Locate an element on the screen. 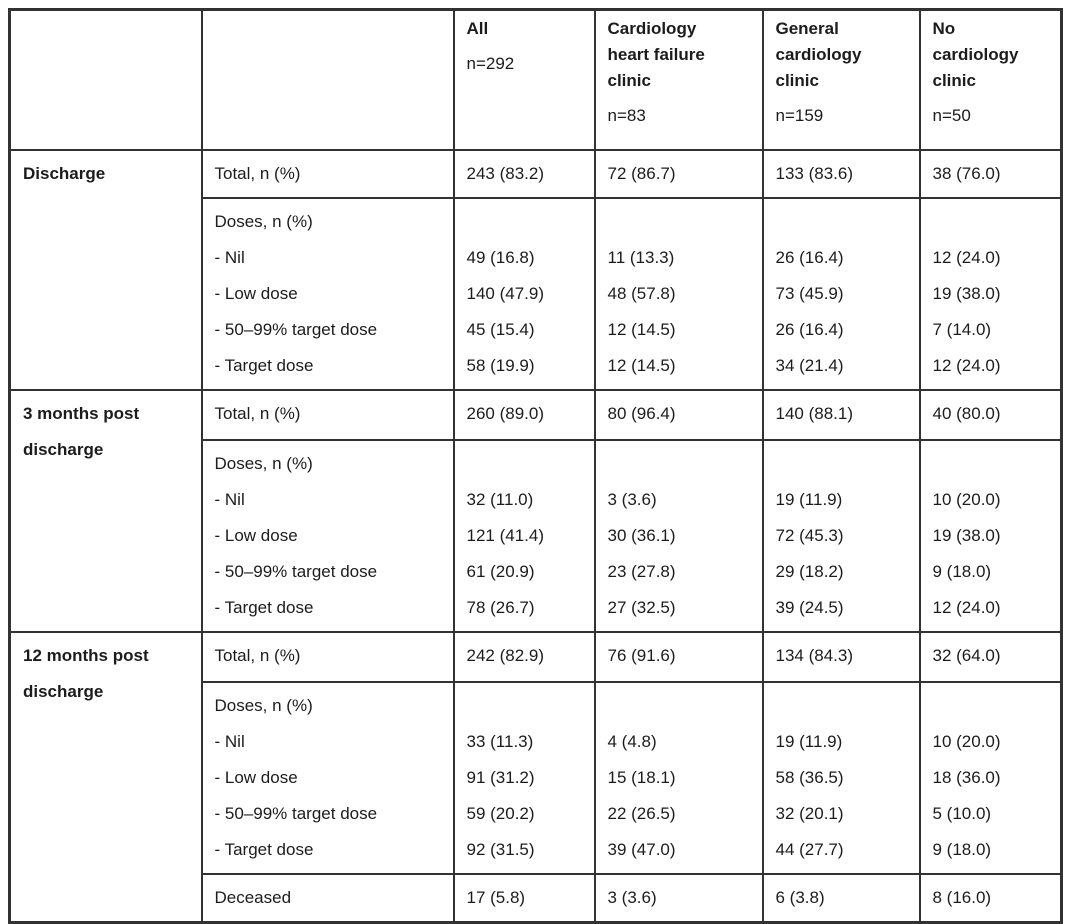 Image resolution: width=1071 pixels, height=924 pixels. 3months-dose-nil-none: 10 (20.0) is located at coordinates (966, 499).